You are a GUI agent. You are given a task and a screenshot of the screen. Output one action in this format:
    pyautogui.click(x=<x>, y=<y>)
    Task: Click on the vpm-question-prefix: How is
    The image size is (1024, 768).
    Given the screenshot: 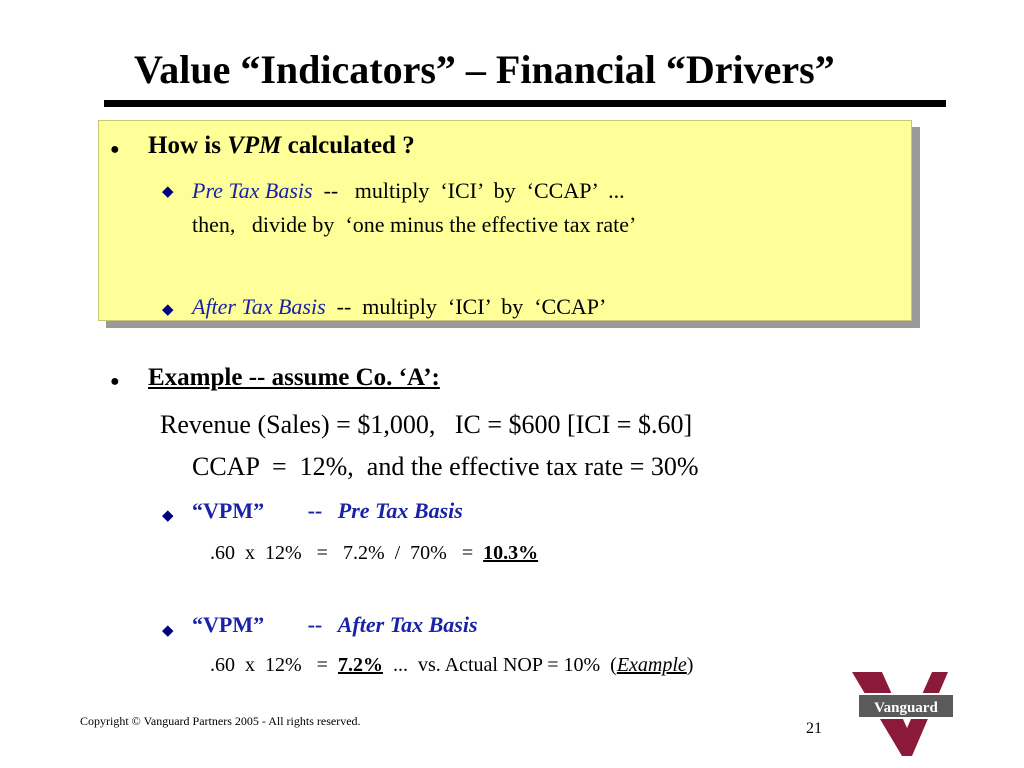 What is the action you would take?
    pyautogui.click(x=188, y=145)
    